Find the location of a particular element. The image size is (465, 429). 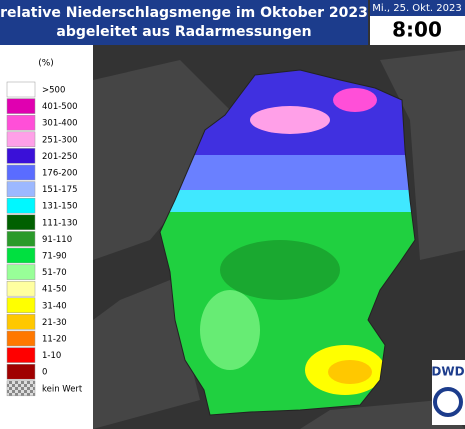

legend-label: 401-500 is located at coordinates (60, 107).